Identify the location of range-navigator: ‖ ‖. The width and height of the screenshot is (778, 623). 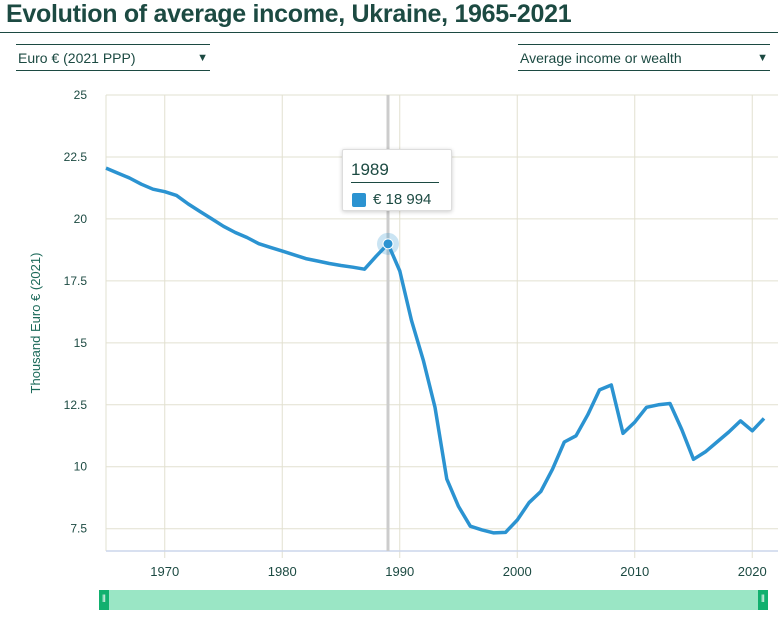
(433, 600).